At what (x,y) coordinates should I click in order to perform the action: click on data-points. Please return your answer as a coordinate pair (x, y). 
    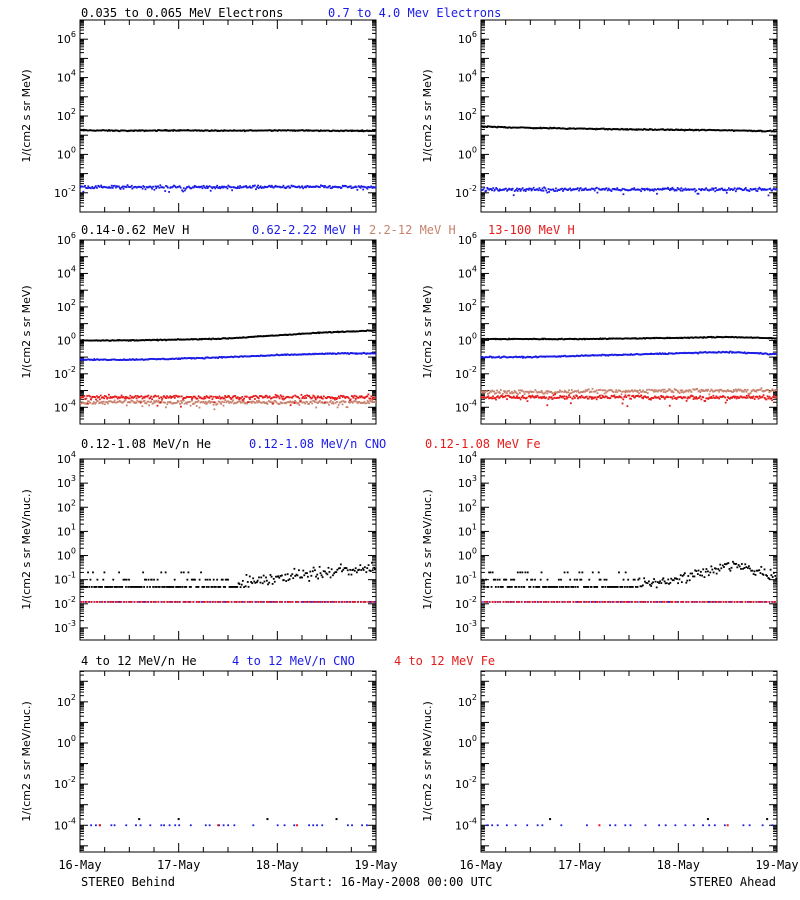
    Looking at the image, I should click on (229, 822).